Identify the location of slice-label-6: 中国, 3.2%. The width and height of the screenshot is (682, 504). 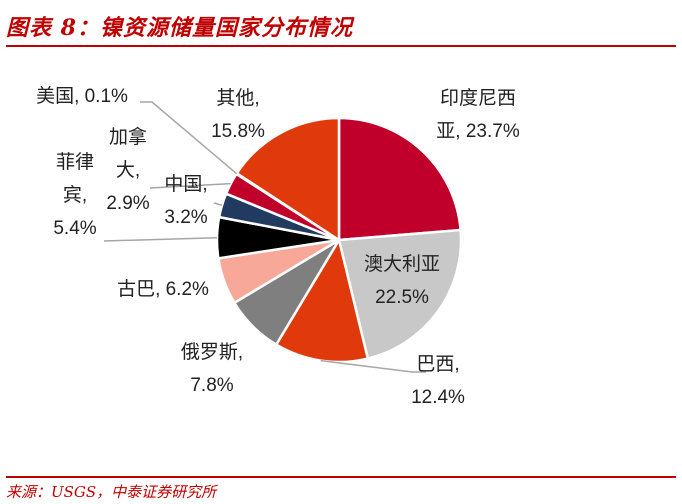
(185, 200).